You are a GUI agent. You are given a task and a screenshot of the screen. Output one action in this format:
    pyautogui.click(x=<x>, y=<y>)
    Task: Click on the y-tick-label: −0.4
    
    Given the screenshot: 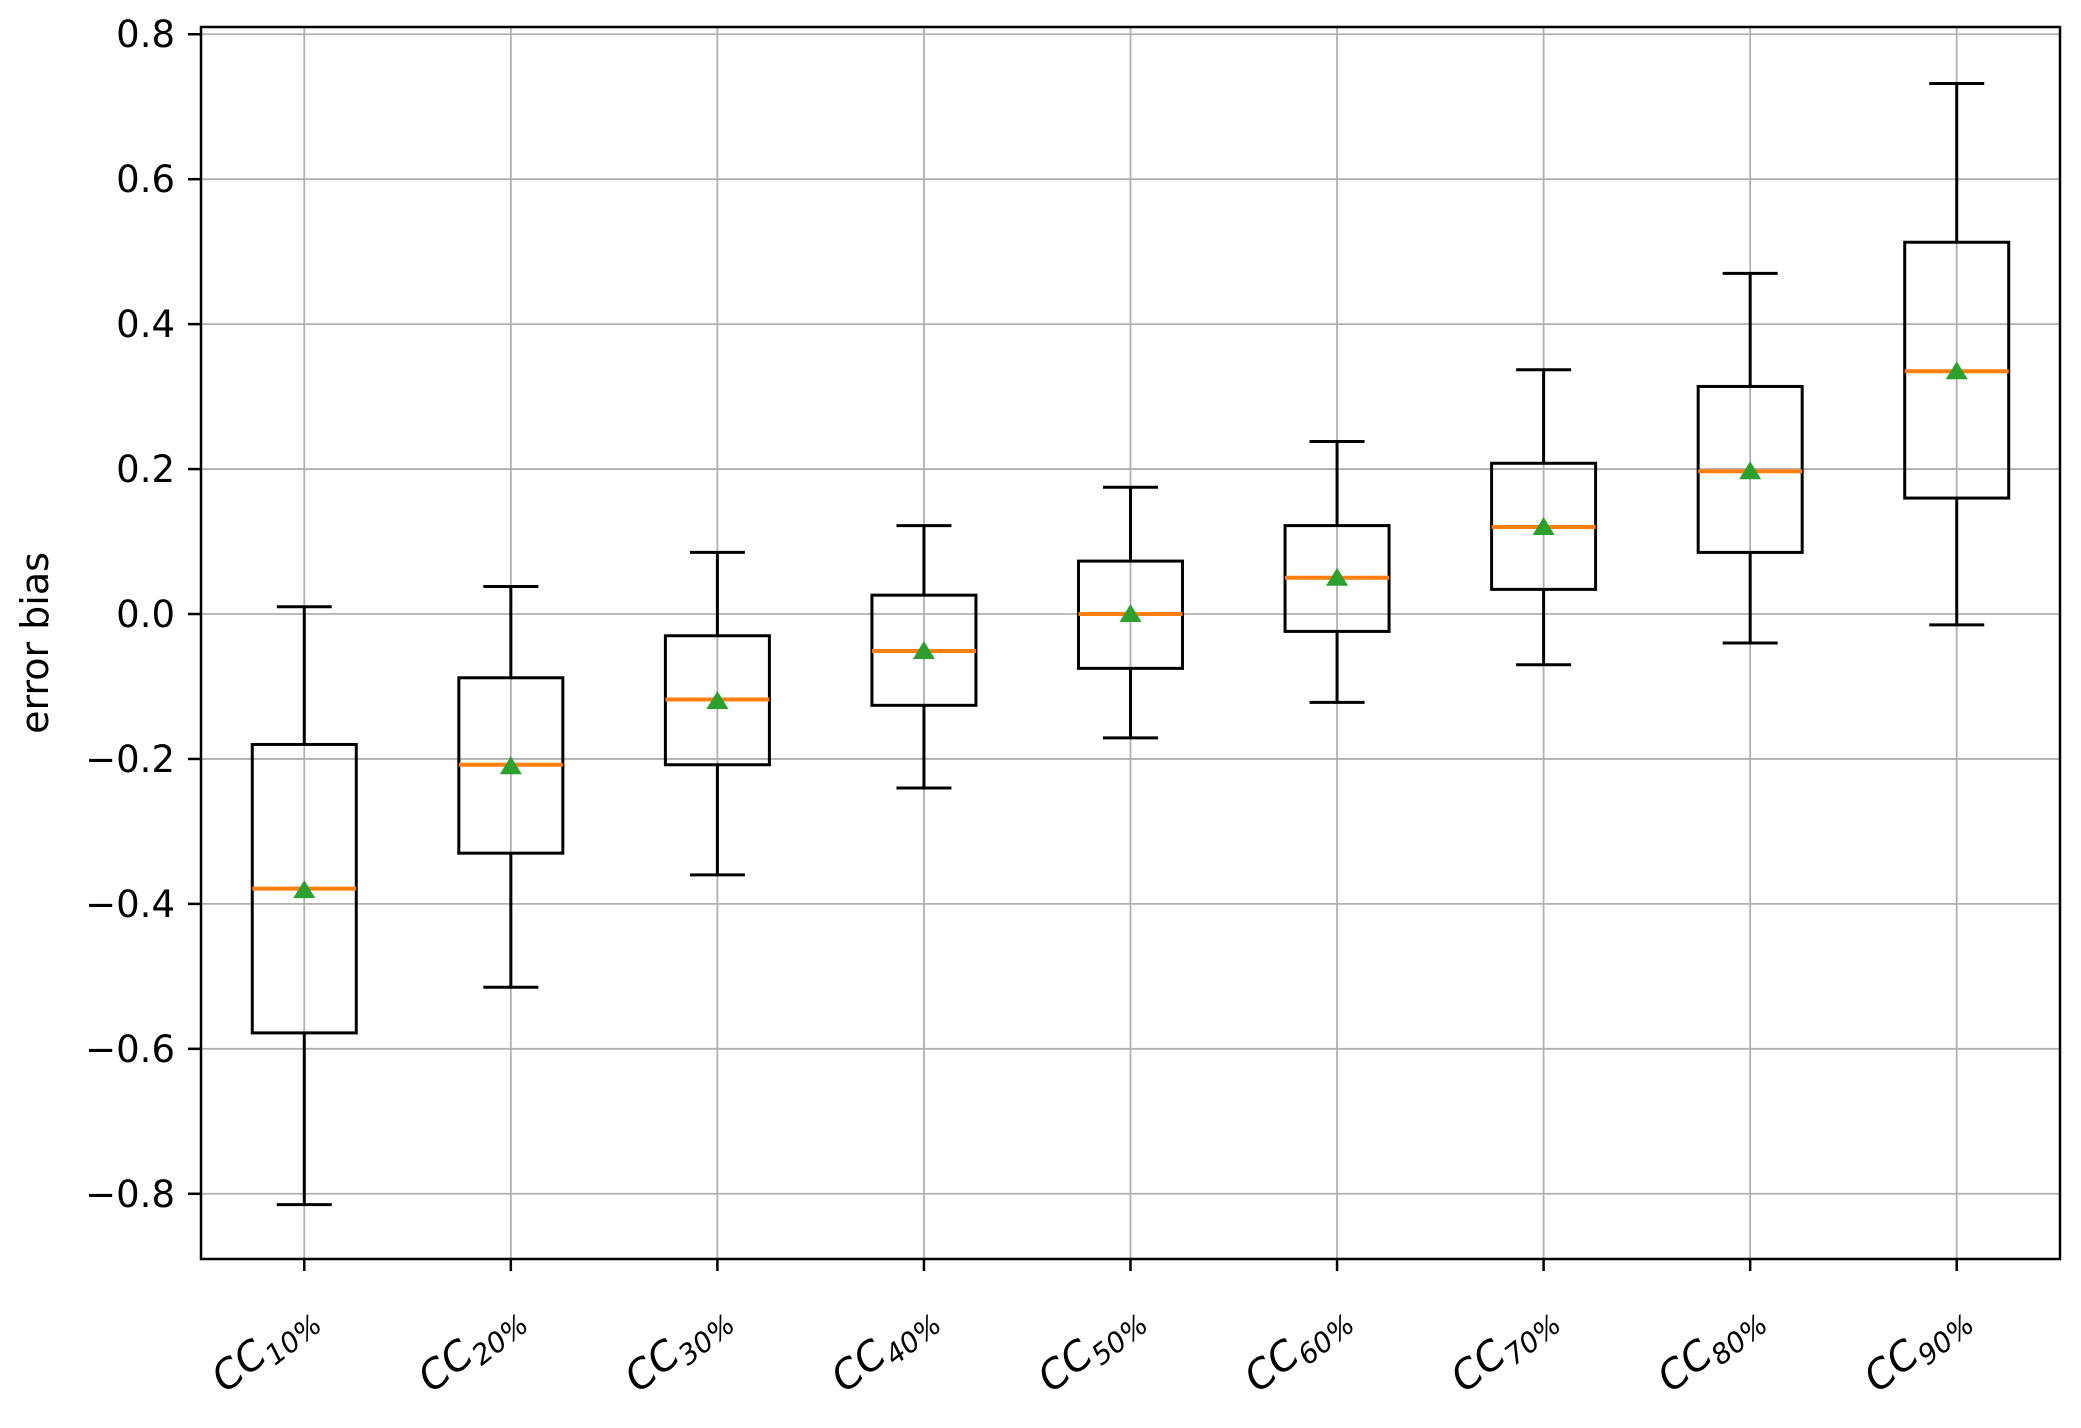 What is the action you would take?
    pyautogui.click(x=130, y=904)
    